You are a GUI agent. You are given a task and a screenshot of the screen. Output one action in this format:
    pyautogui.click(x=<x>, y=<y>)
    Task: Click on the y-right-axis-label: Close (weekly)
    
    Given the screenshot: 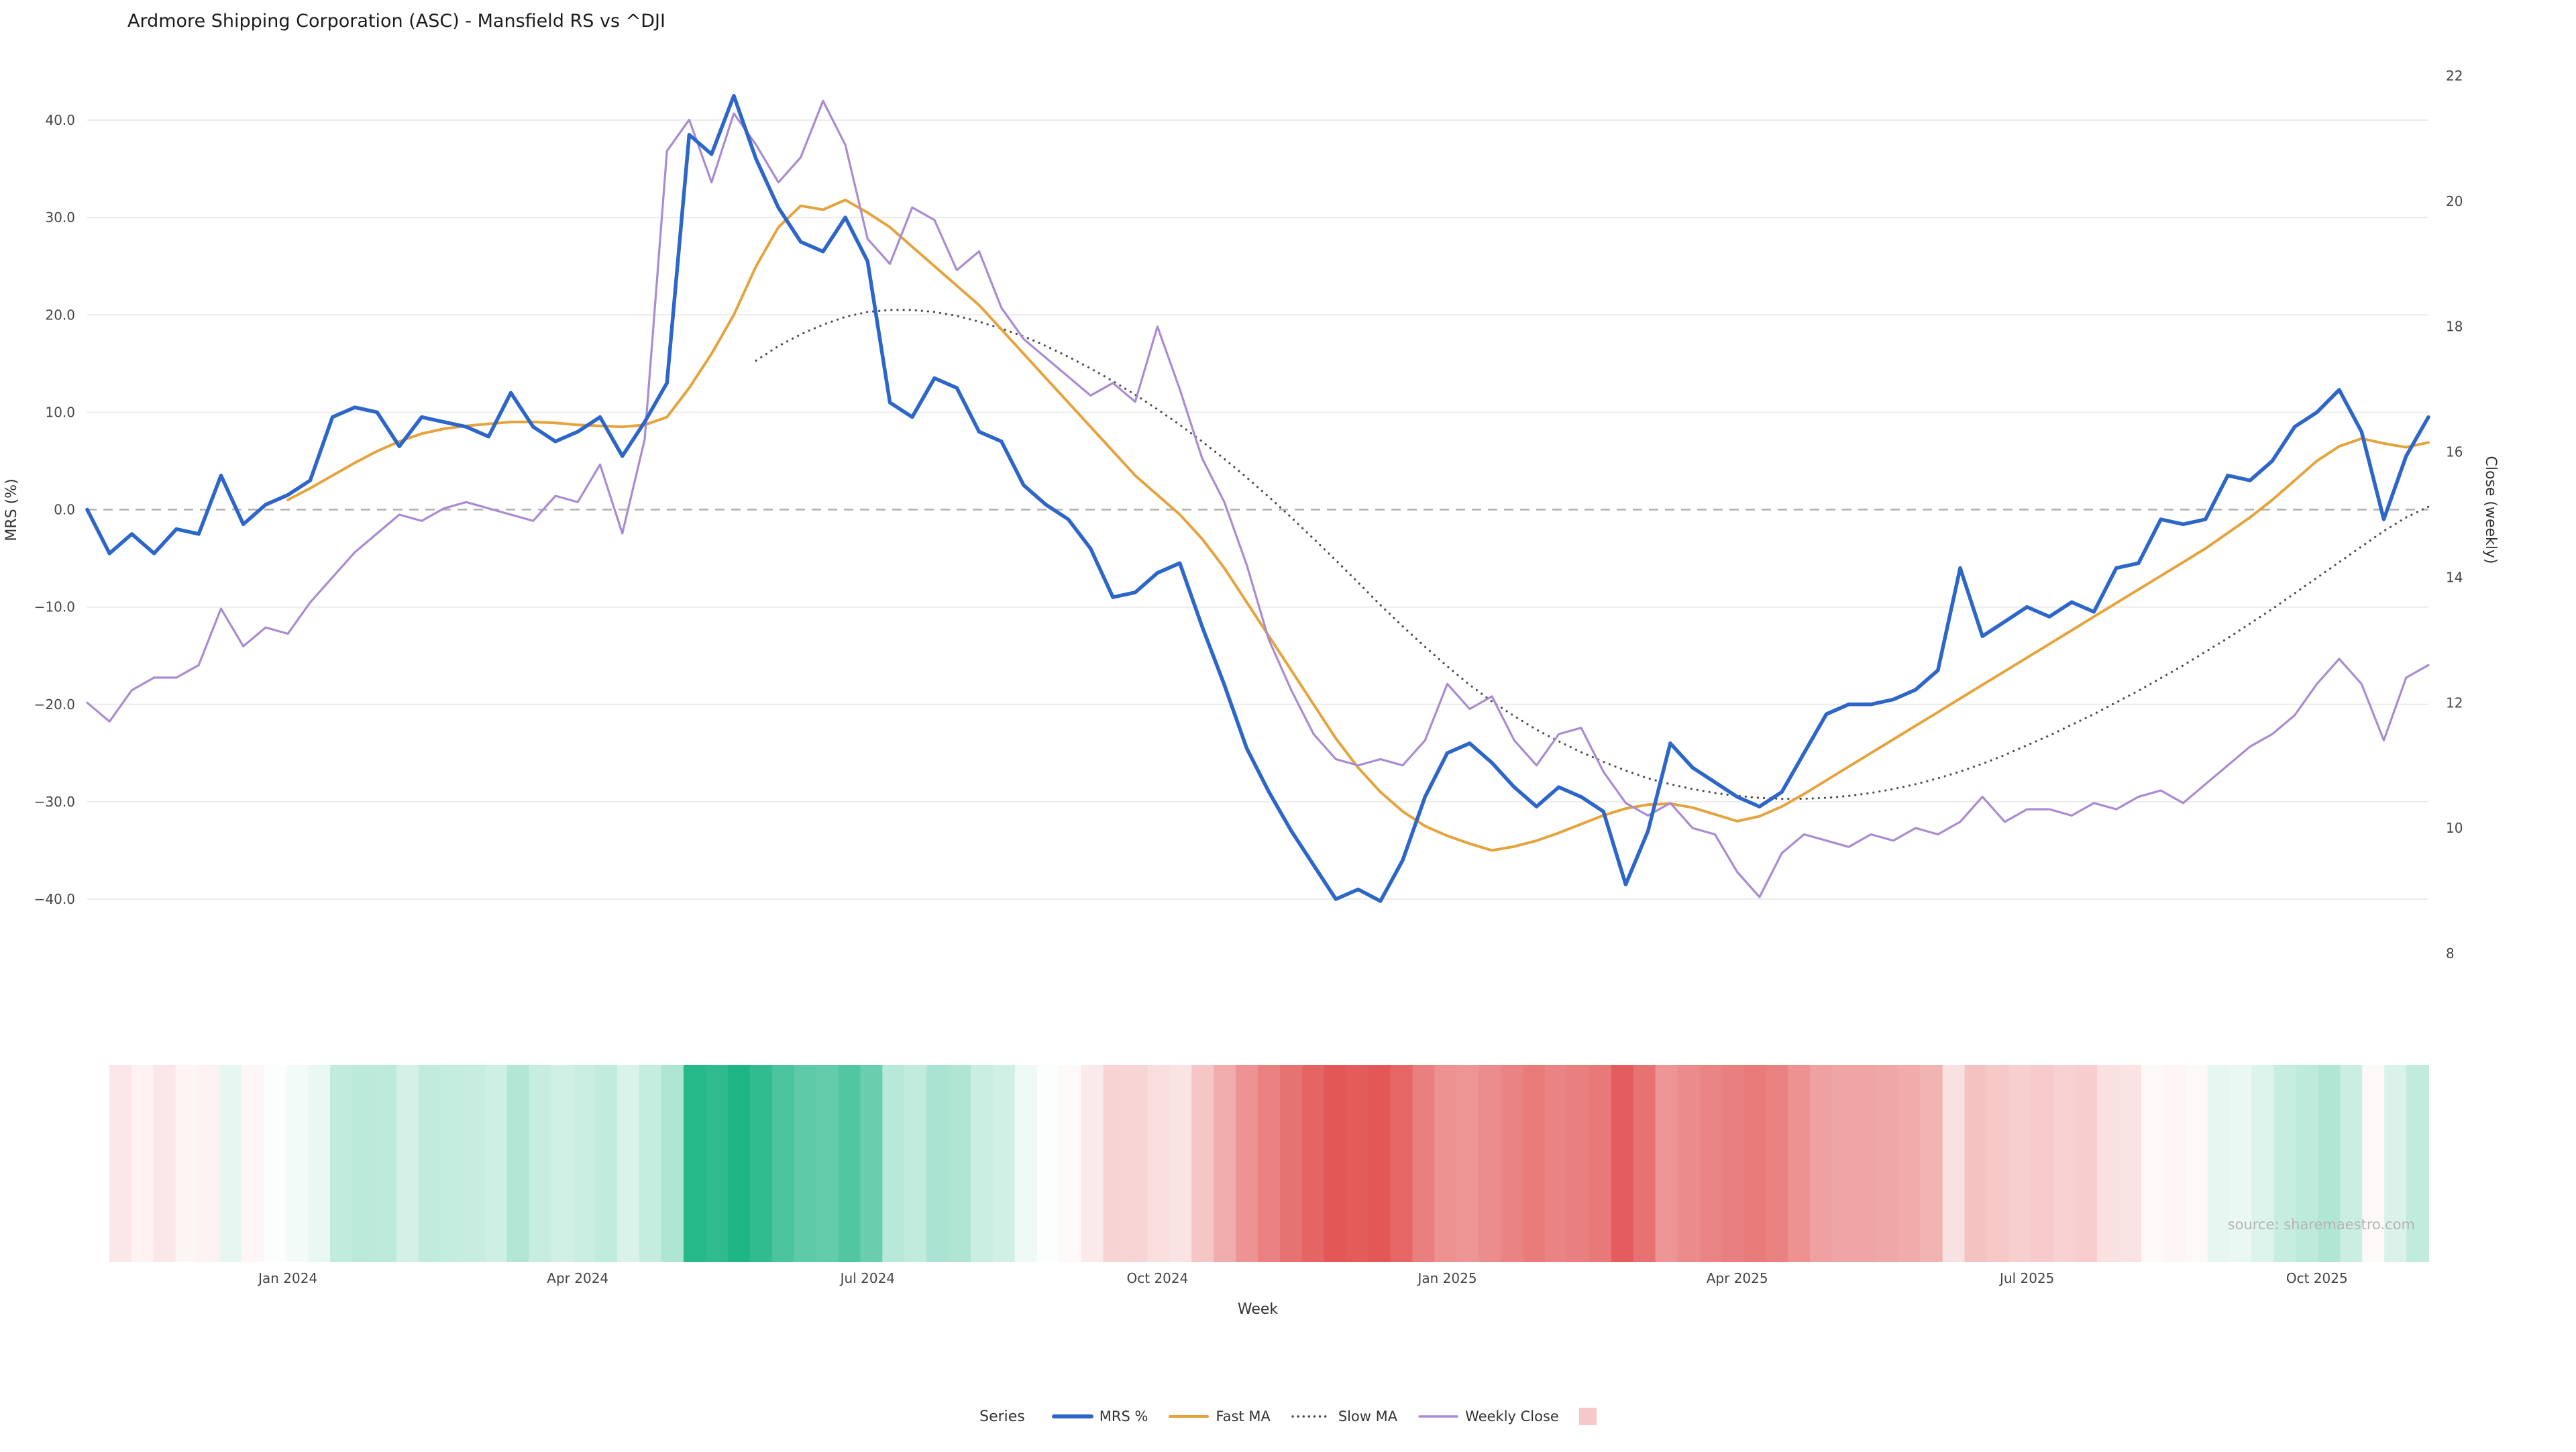 What is the action you would take?
    pyautogui.click(x=2490, y=510)
    